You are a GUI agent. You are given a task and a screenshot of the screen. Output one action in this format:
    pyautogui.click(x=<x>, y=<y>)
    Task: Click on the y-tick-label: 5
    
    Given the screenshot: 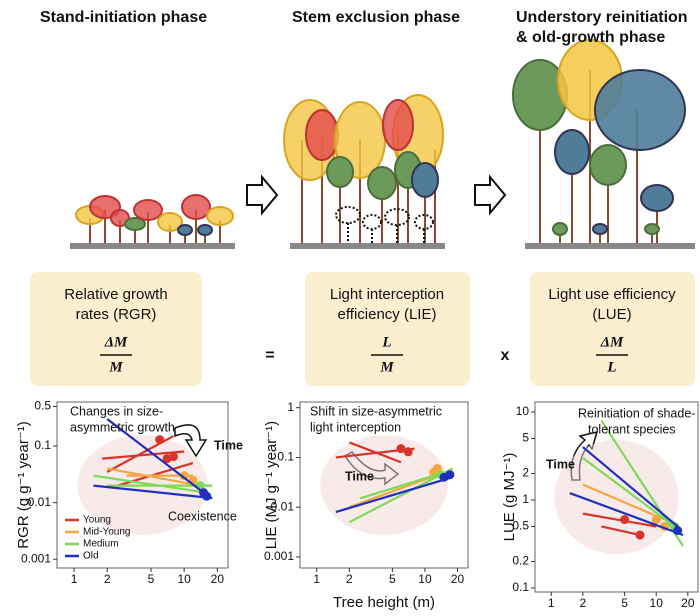 What is the action you would take?
    pyautogui.click(x=525, y=438)
    